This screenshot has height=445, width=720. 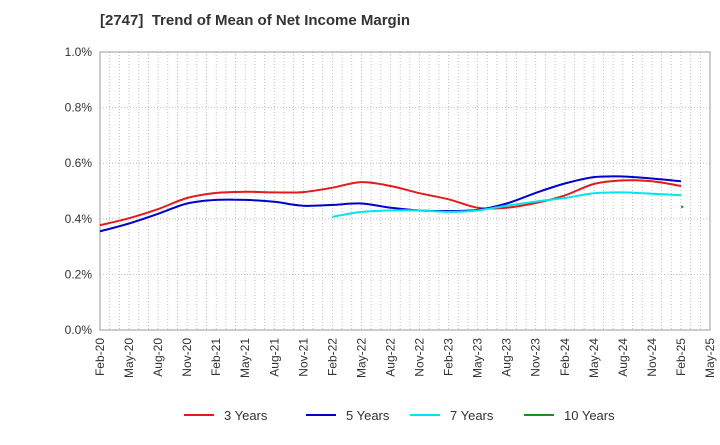 What do you see at coordinates (246, 415) in the screenshot?
I see `legend-label-3-years: 3 Years` at bounding box center [246, 415].